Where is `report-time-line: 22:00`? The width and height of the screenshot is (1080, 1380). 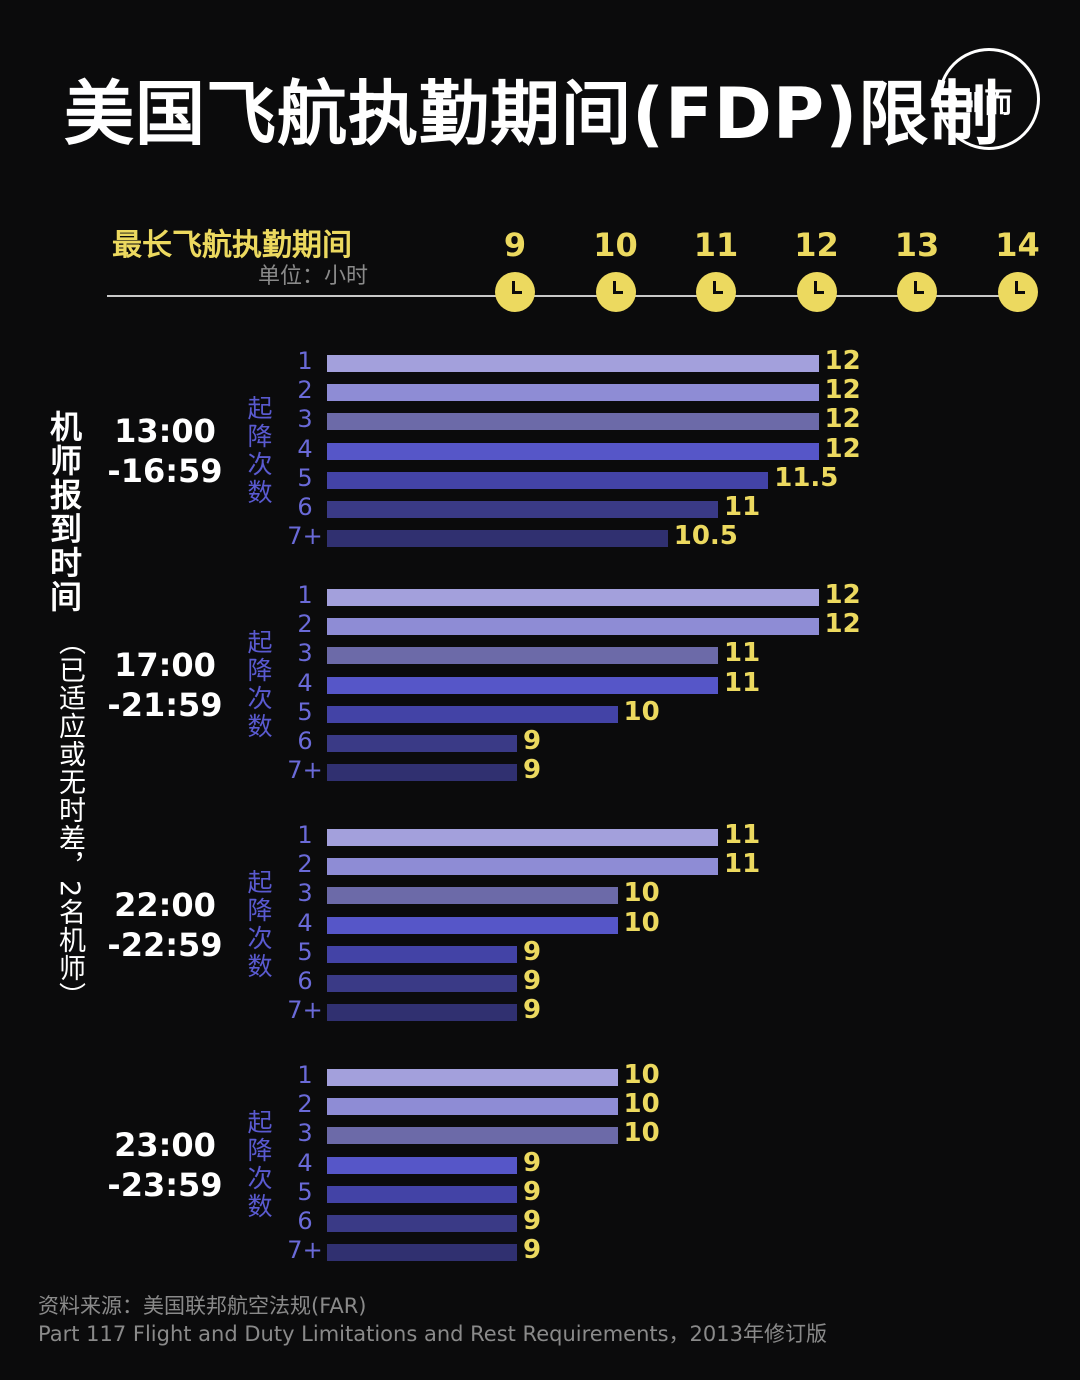 report-time-line: 22:00 is located at coordinates (165, 904).